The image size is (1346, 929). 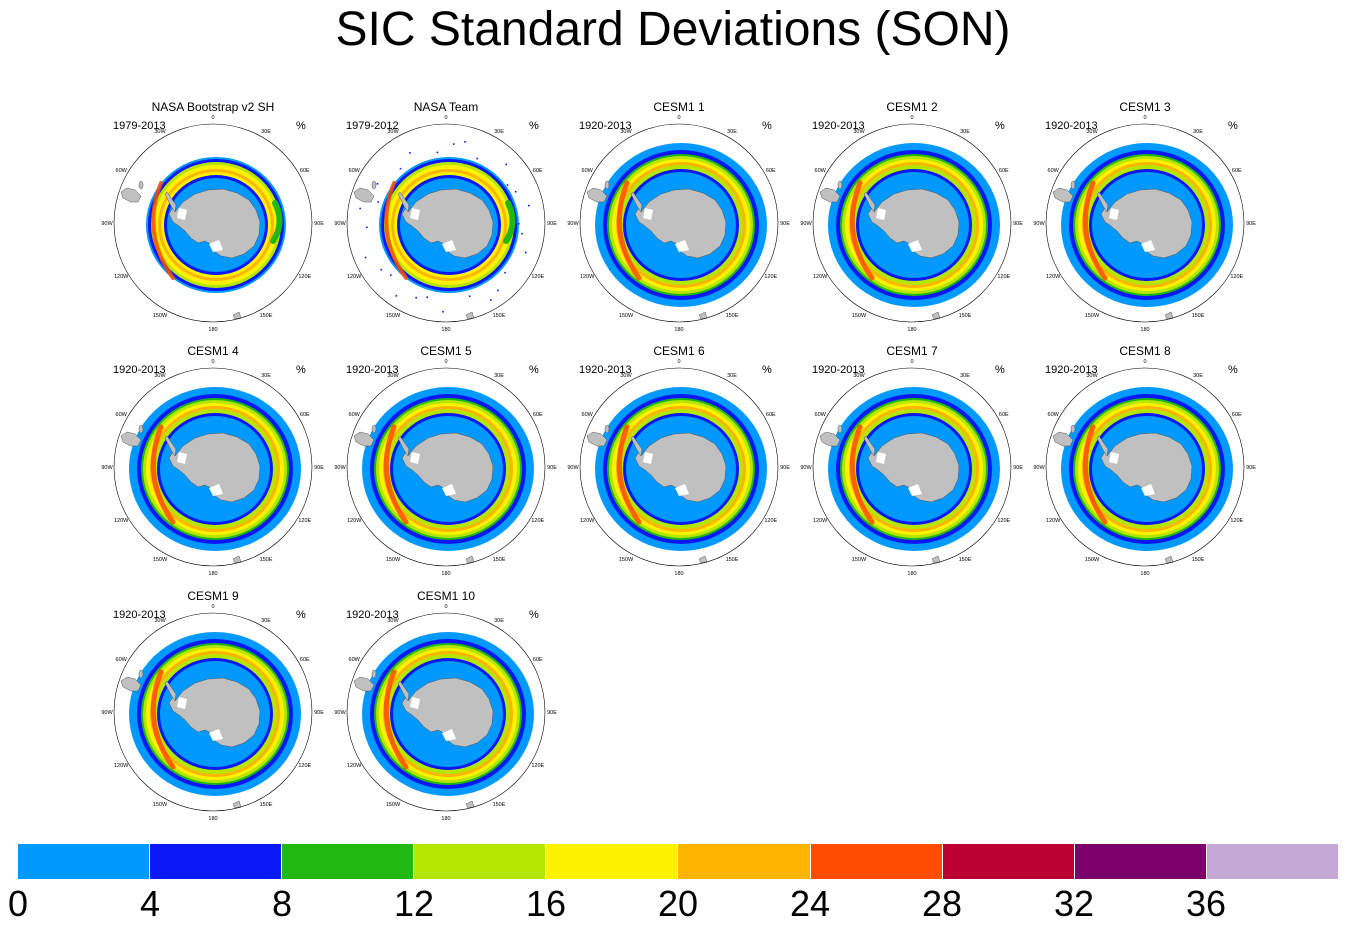 What do you see at coordinates (1206, 903) in the screenshot?
I see `colorbar-label: 36` at bounding box center [1206, 903].